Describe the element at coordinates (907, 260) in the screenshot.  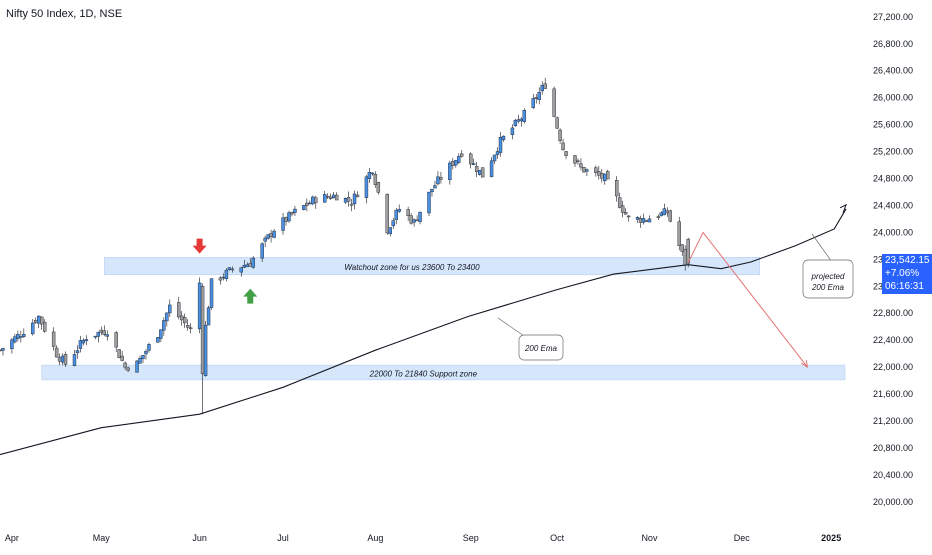
I see `last-price-value: 23,542.15` at that location.